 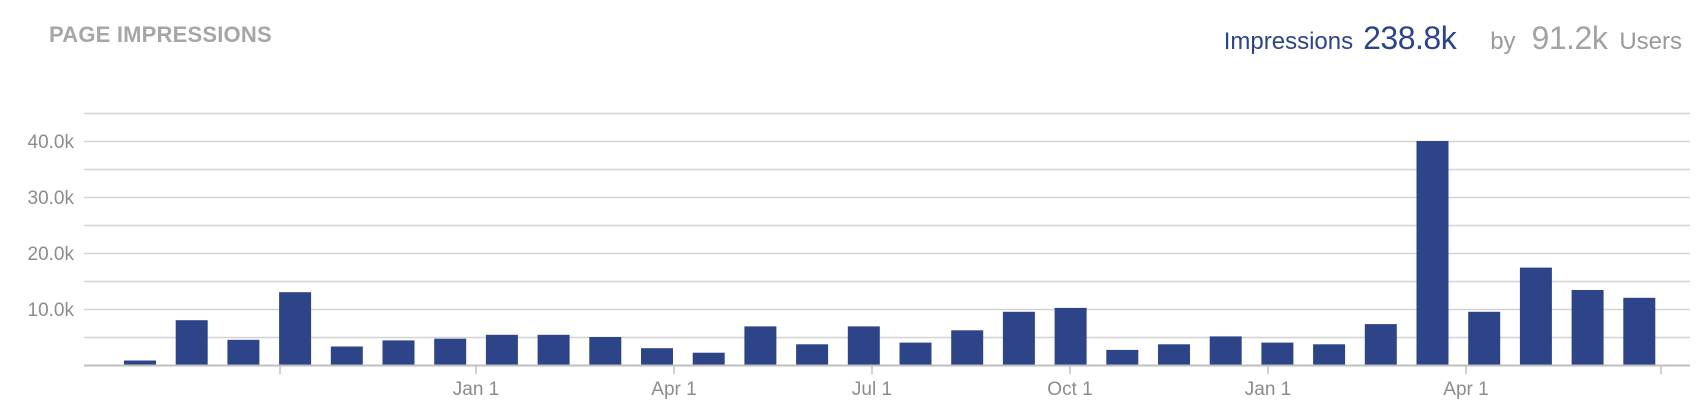 What do you see at coordinates (1503, 41) in the screenshot?
I see `by-label: by` at bounding box center [1503, 41].